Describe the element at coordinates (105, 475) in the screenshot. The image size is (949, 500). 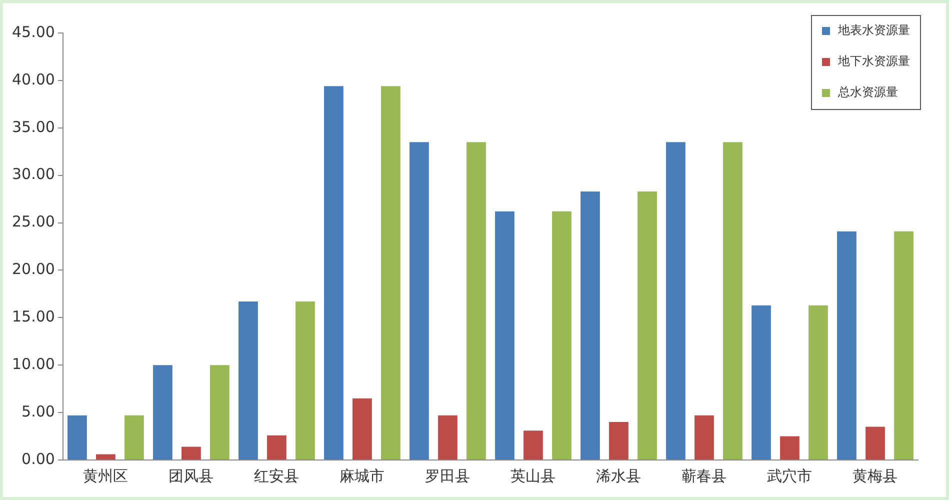
I see `x-tick-label: 黄州区` at that location.